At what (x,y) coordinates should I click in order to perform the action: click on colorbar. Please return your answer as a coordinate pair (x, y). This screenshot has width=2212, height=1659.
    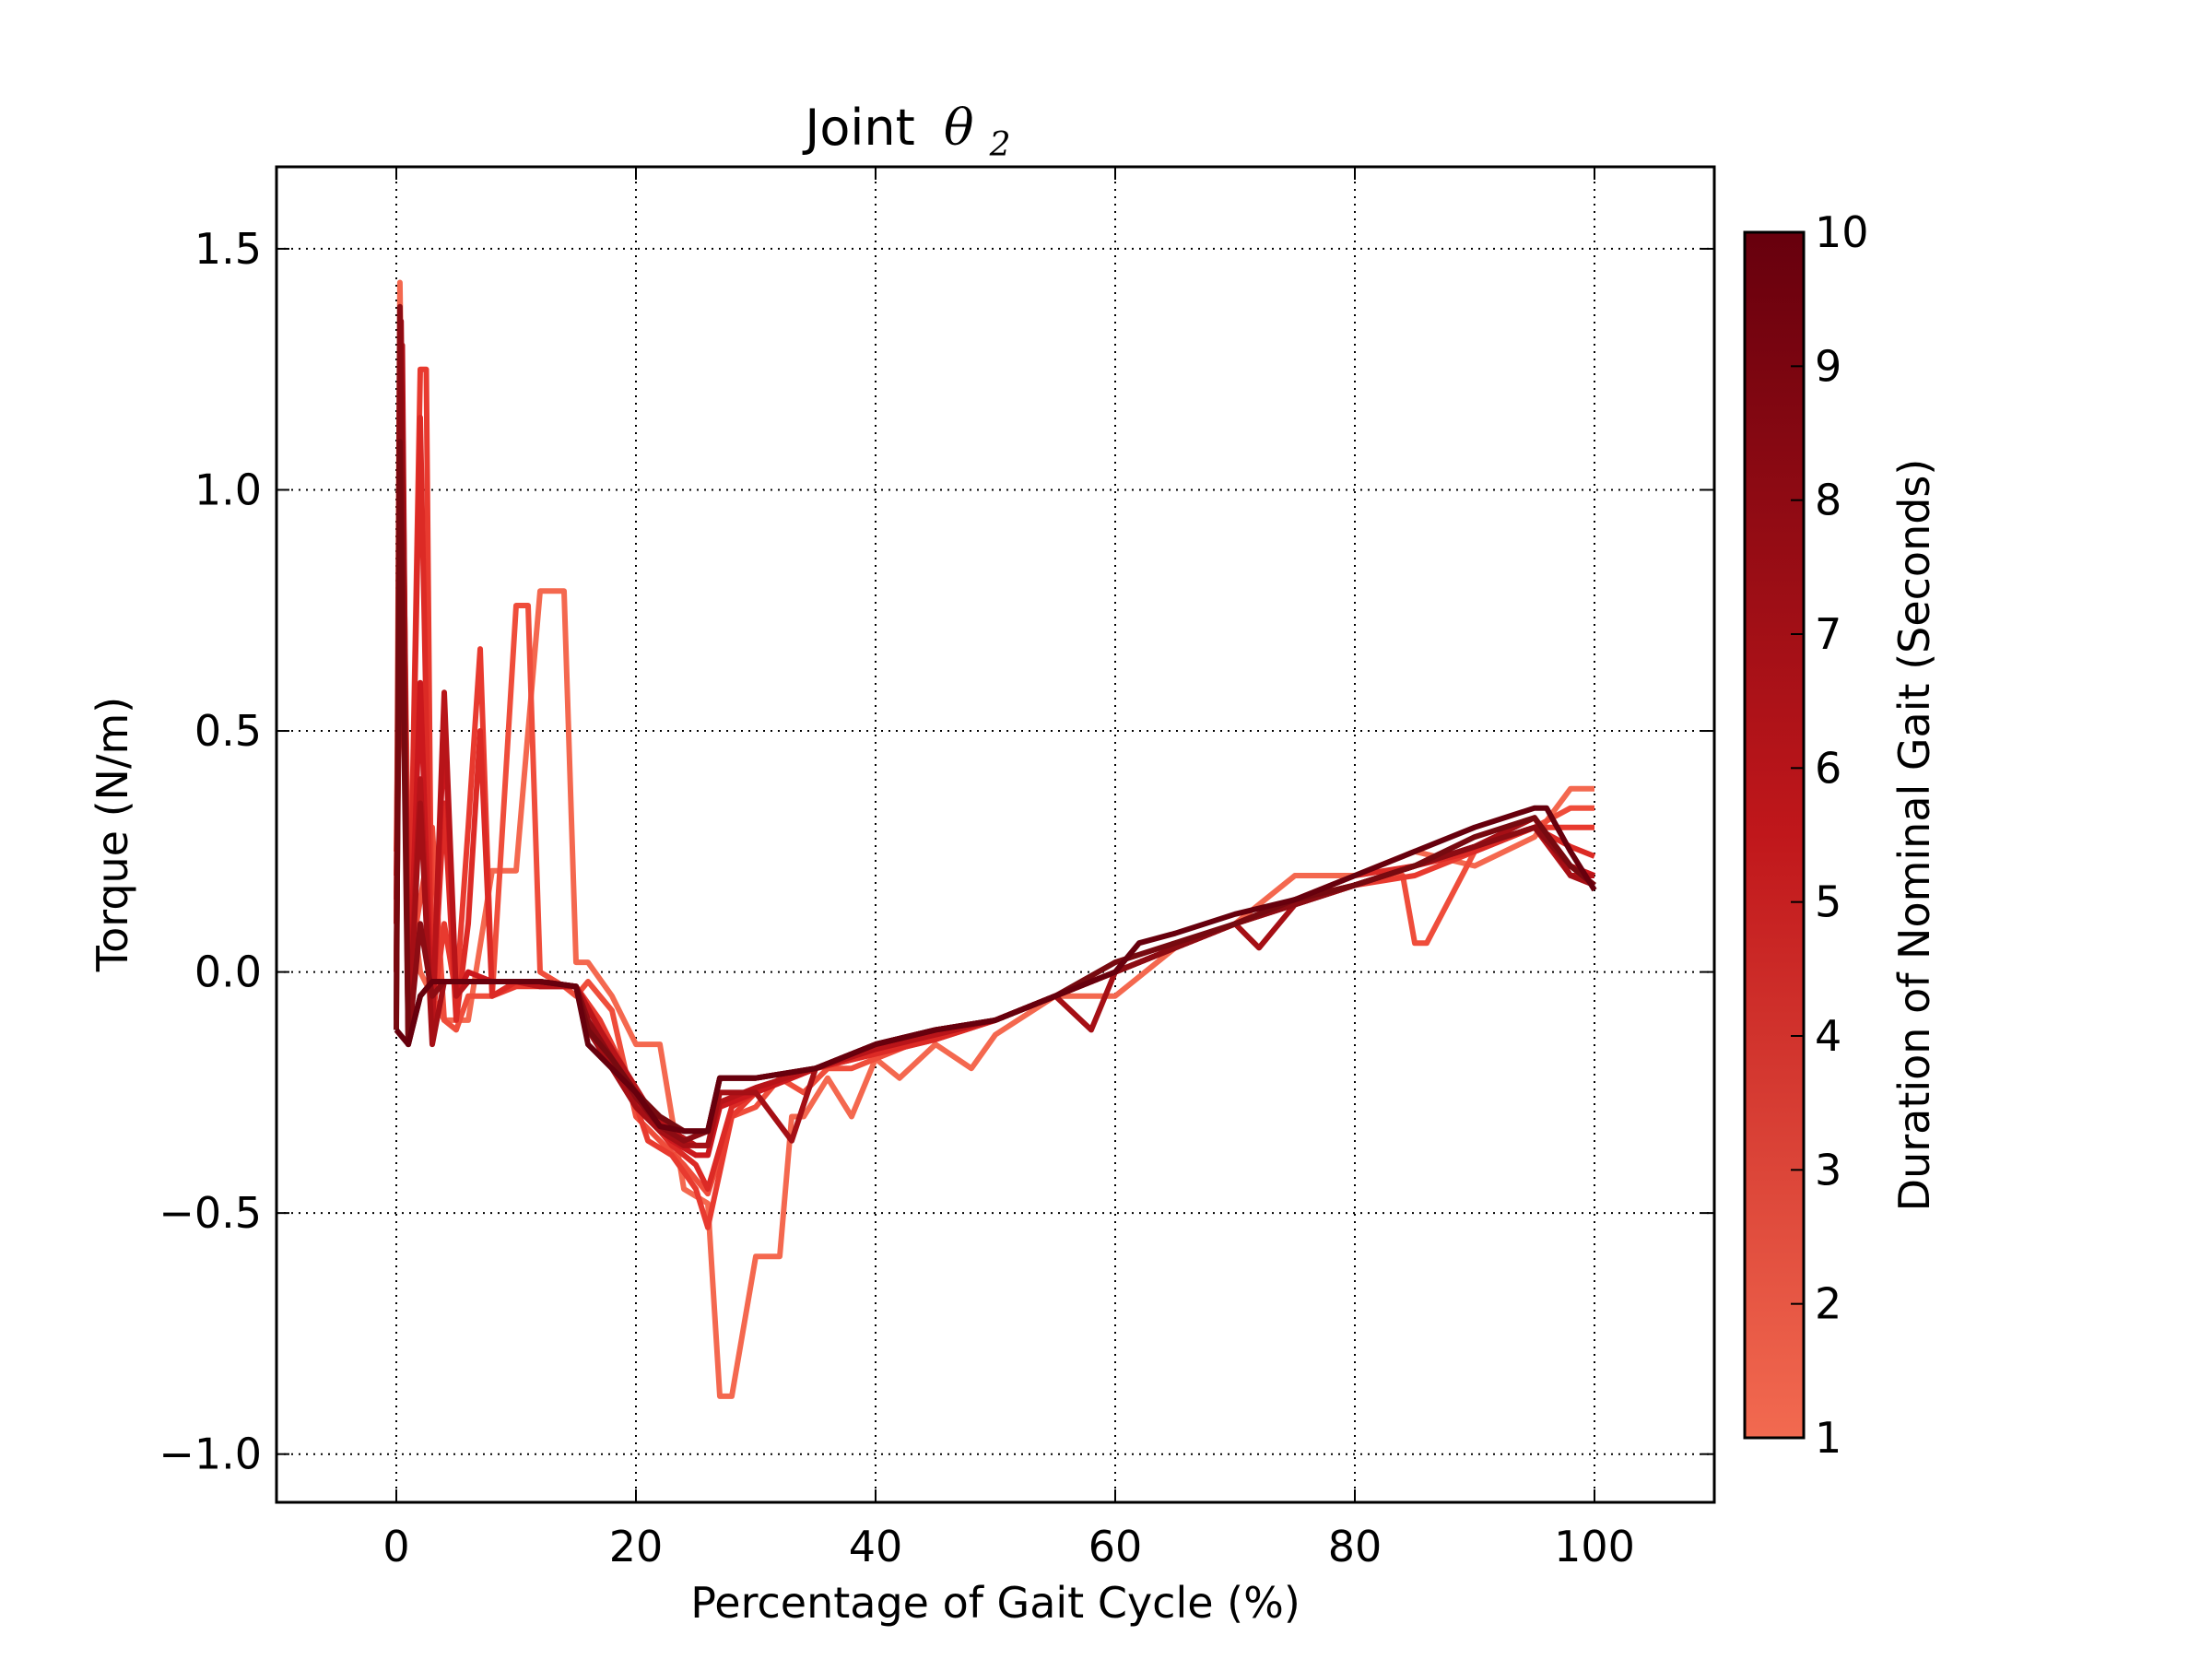
    Looking at the image, I should click on (1774, 835).